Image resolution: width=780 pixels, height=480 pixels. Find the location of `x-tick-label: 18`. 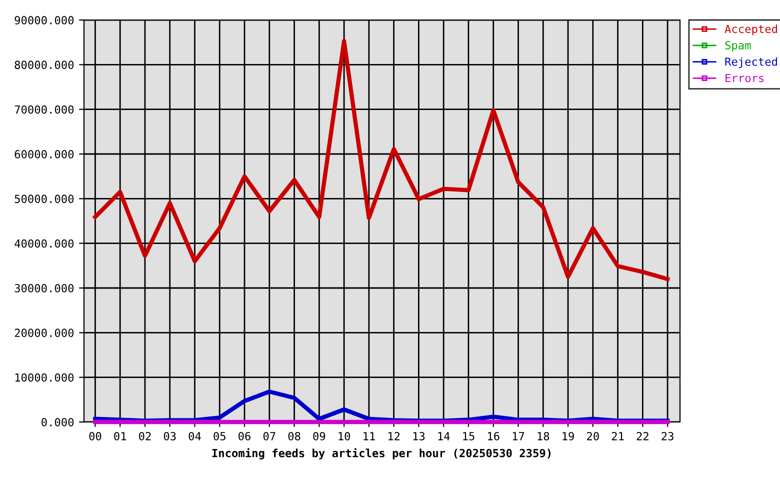

x-tick-label: 18 is located at coordinates (544, 436).